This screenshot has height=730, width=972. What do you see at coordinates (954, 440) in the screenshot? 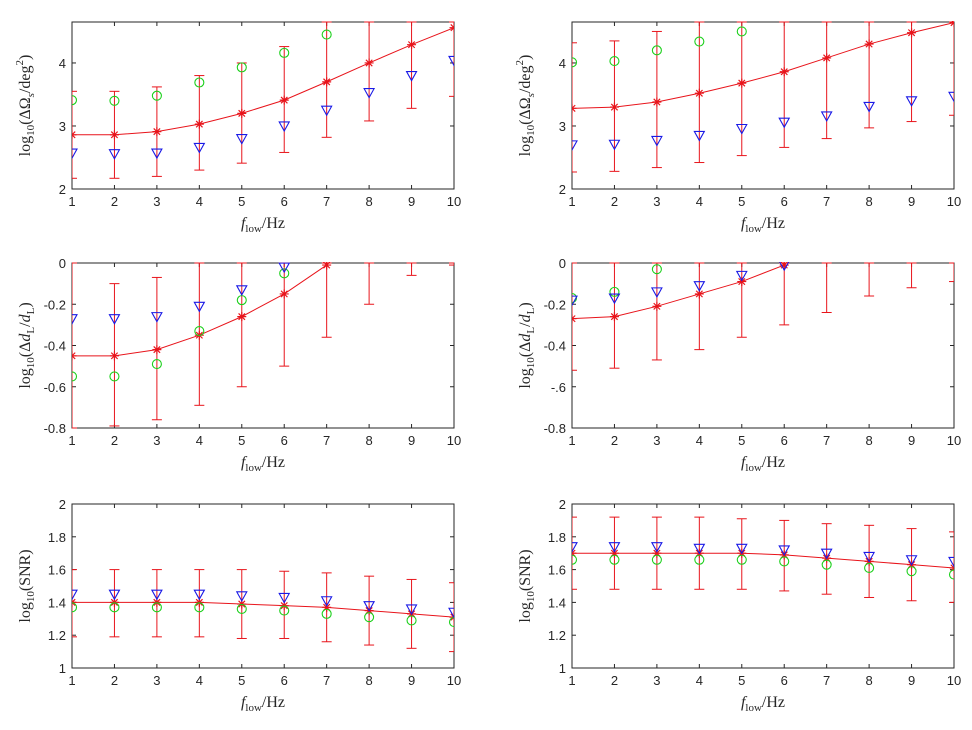
I see `x-tick-label: 10` at bounding box center [954, 440].